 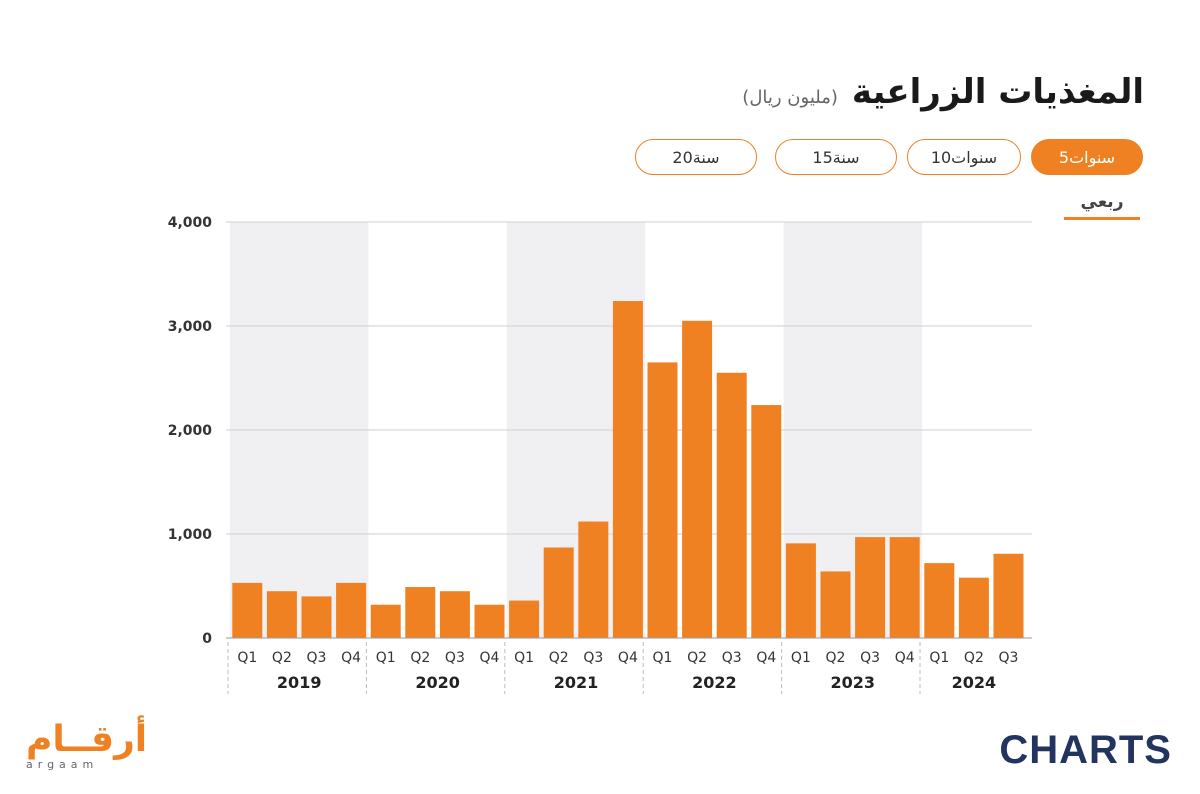 I want to click on frequency-tab-underline, so click(x=1102, y=218).